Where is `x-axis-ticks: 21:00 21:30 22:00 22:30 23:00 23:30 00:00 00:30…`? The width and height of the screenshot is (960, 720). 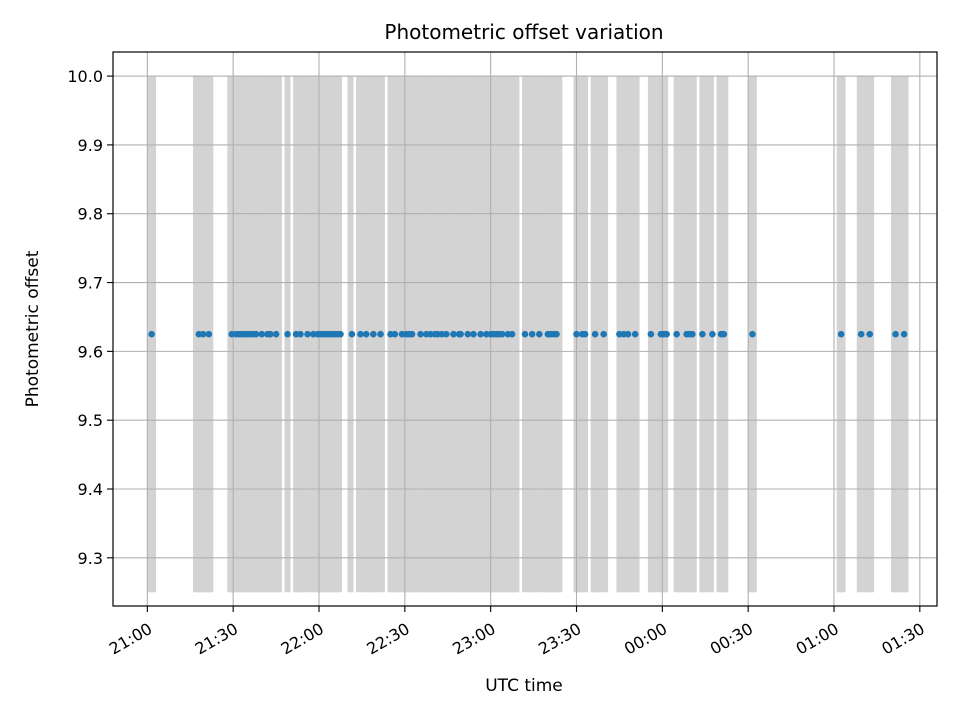 x-axis-ticks: 21:00 21:30 22:00 22:30 23:00 23:30 00:00 00:30… is located at coordinates (517, 632).